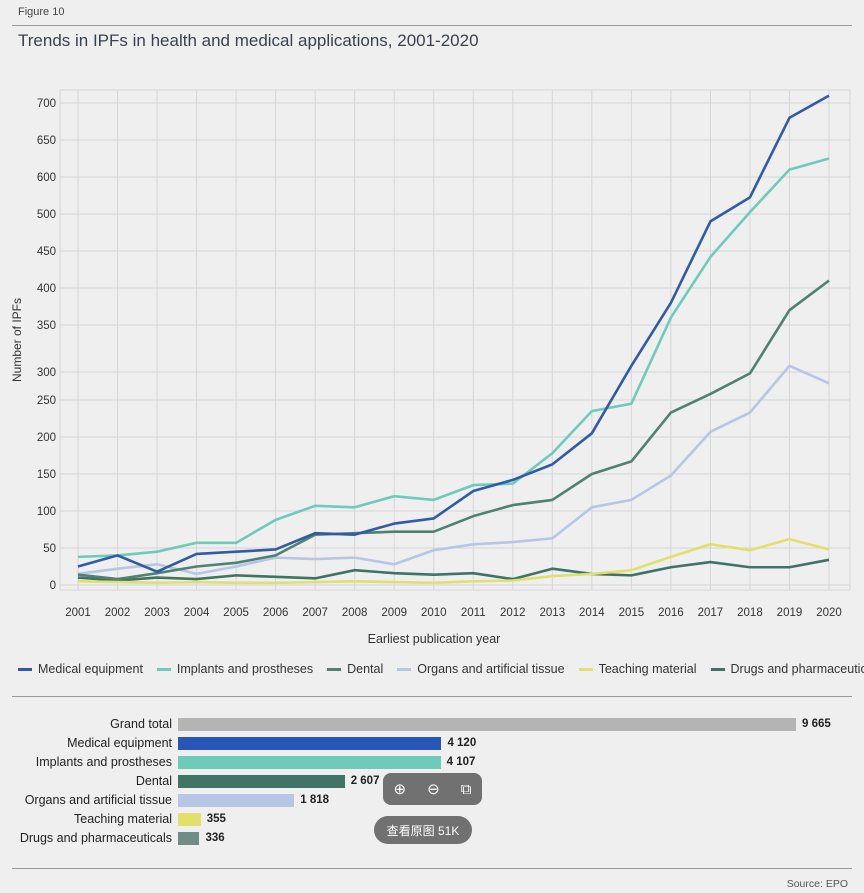 The width and height of the screenshot is (864, 893). What do you see at coordinates (491, 669) in the screenshot?
I see `legend-label: Organs and artificial tissue` at bounding box center [491, 669].